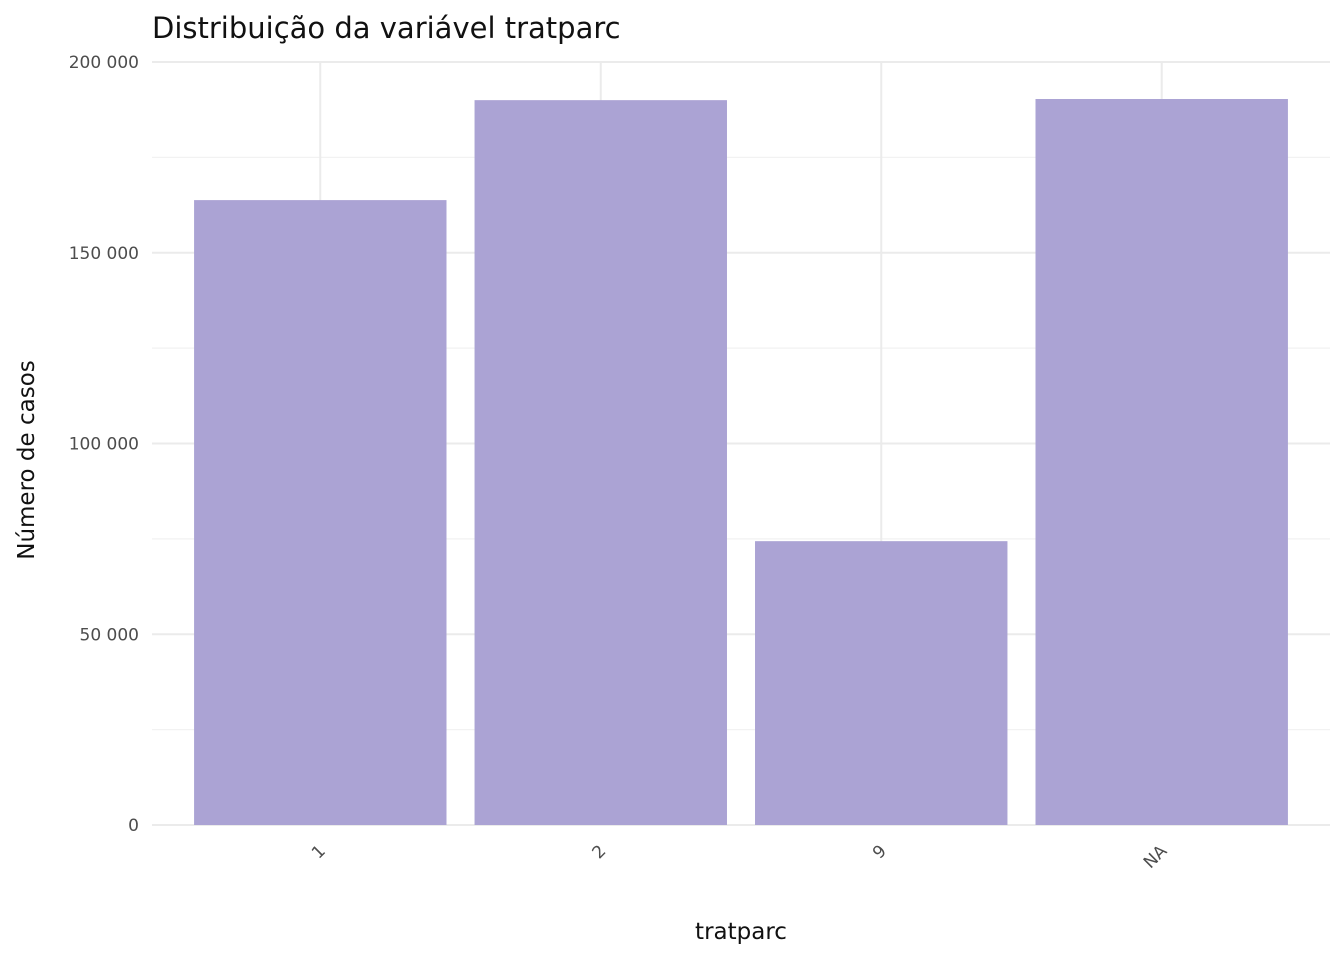 The height and width of the screenshot is (960, 1344). I want to click on x-tick-label: 1, so click(319, 852).